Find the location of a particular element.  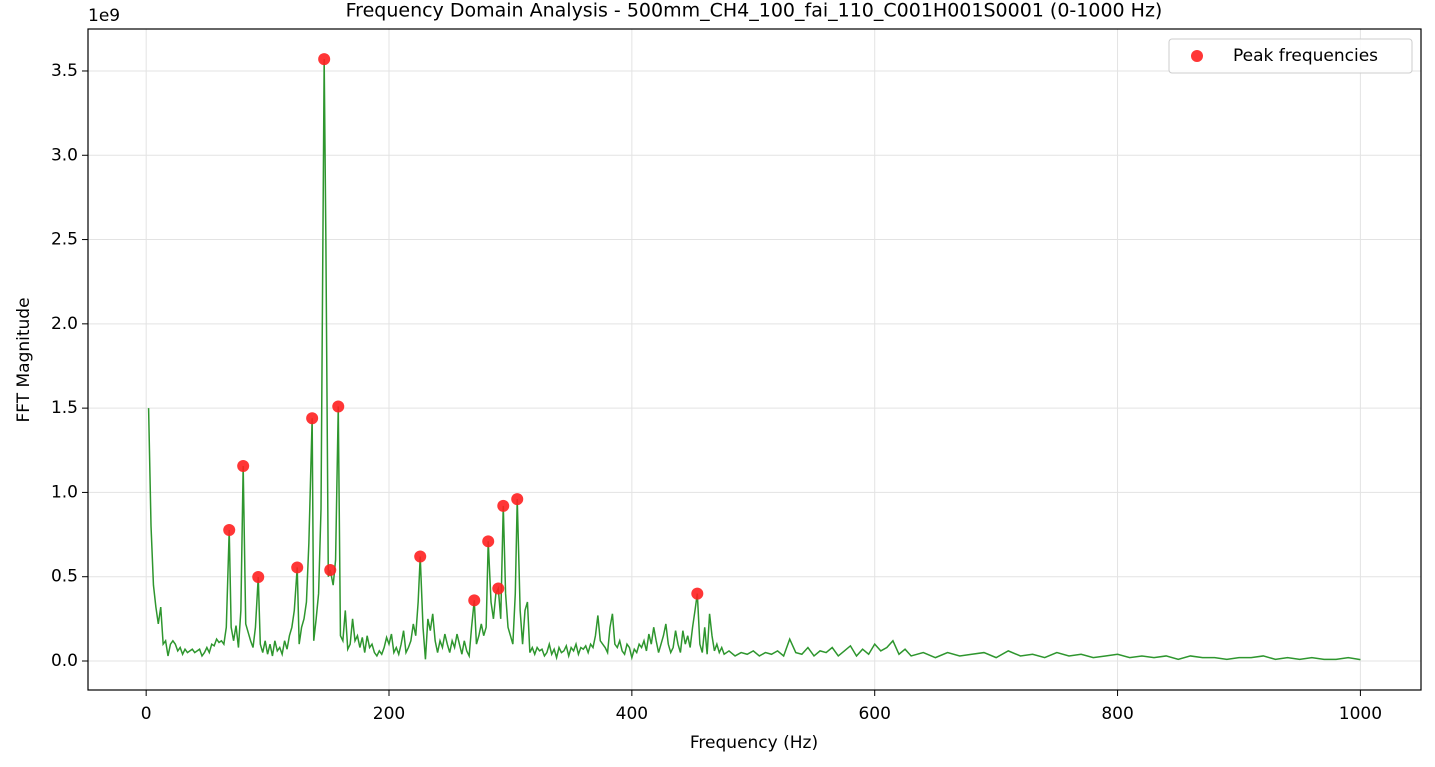

y-tick-label: 2.5 is located at coordinates (64, 240).